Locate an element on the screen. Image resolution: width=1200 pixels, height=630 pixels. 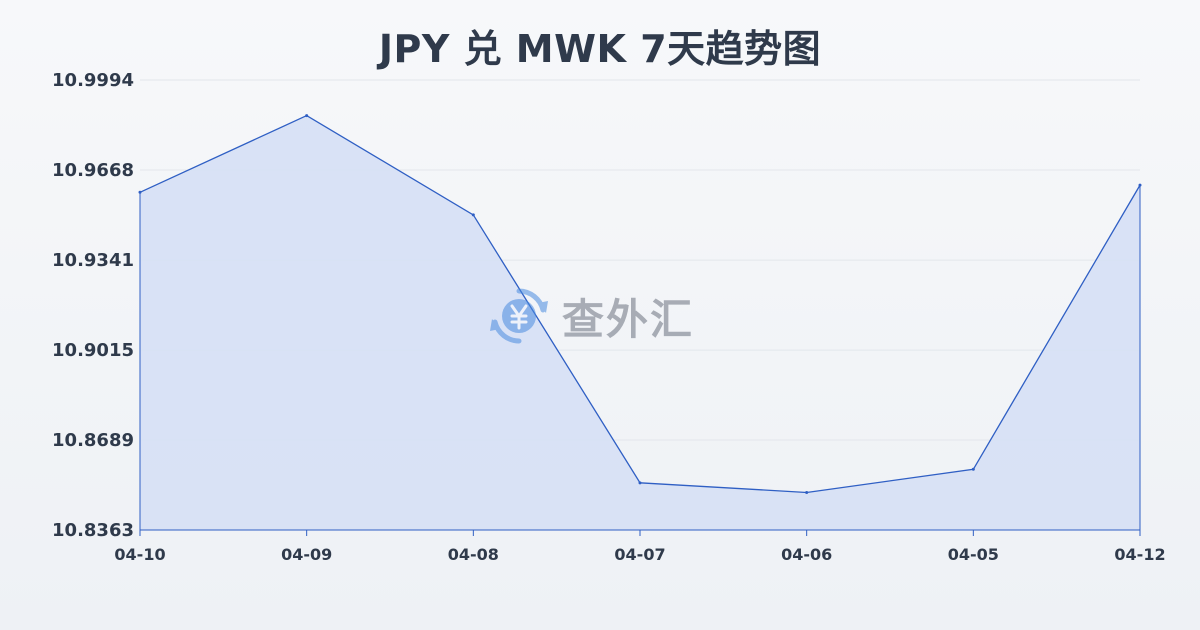
x-tick-label: 04-12 is located at coordinates (1139, 554).